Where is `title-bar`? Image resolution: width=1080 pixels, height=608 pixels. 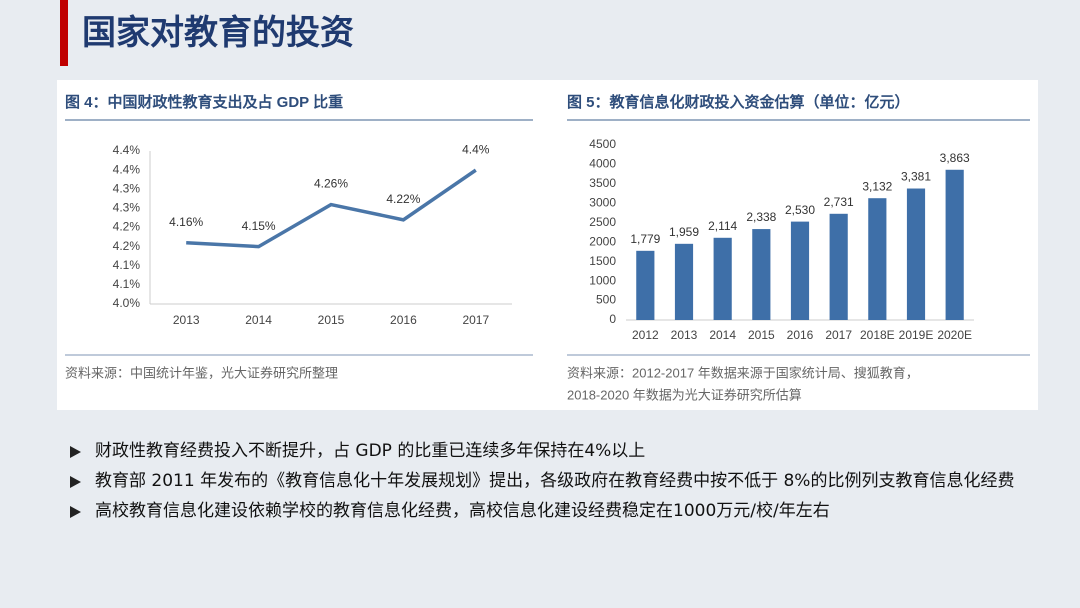
title-bar is located at coordinates (64, 33).